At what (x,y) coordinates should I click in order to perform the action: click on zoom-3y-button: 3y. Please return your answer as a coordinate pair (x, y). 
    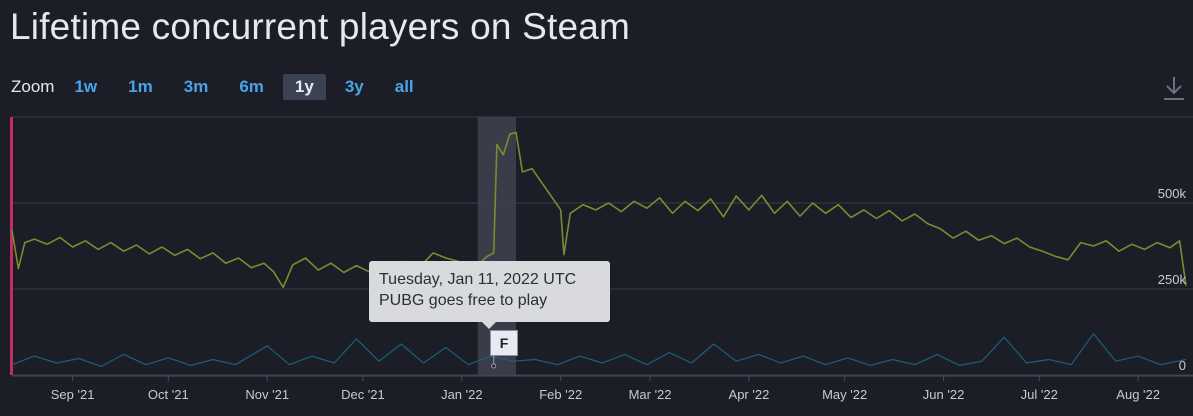
    Looking at the image, I should click on (354, 86).